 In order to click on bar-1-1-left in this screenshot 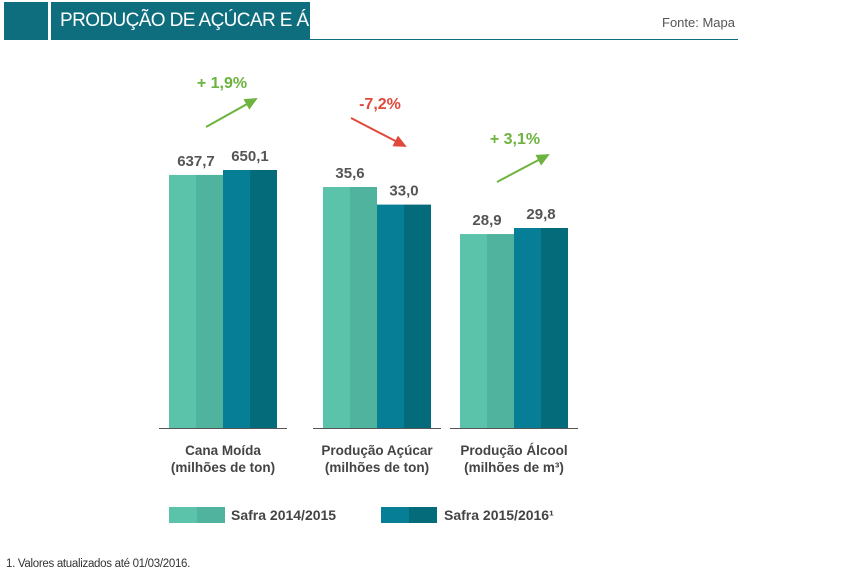, I will do `click(390, 316)`.